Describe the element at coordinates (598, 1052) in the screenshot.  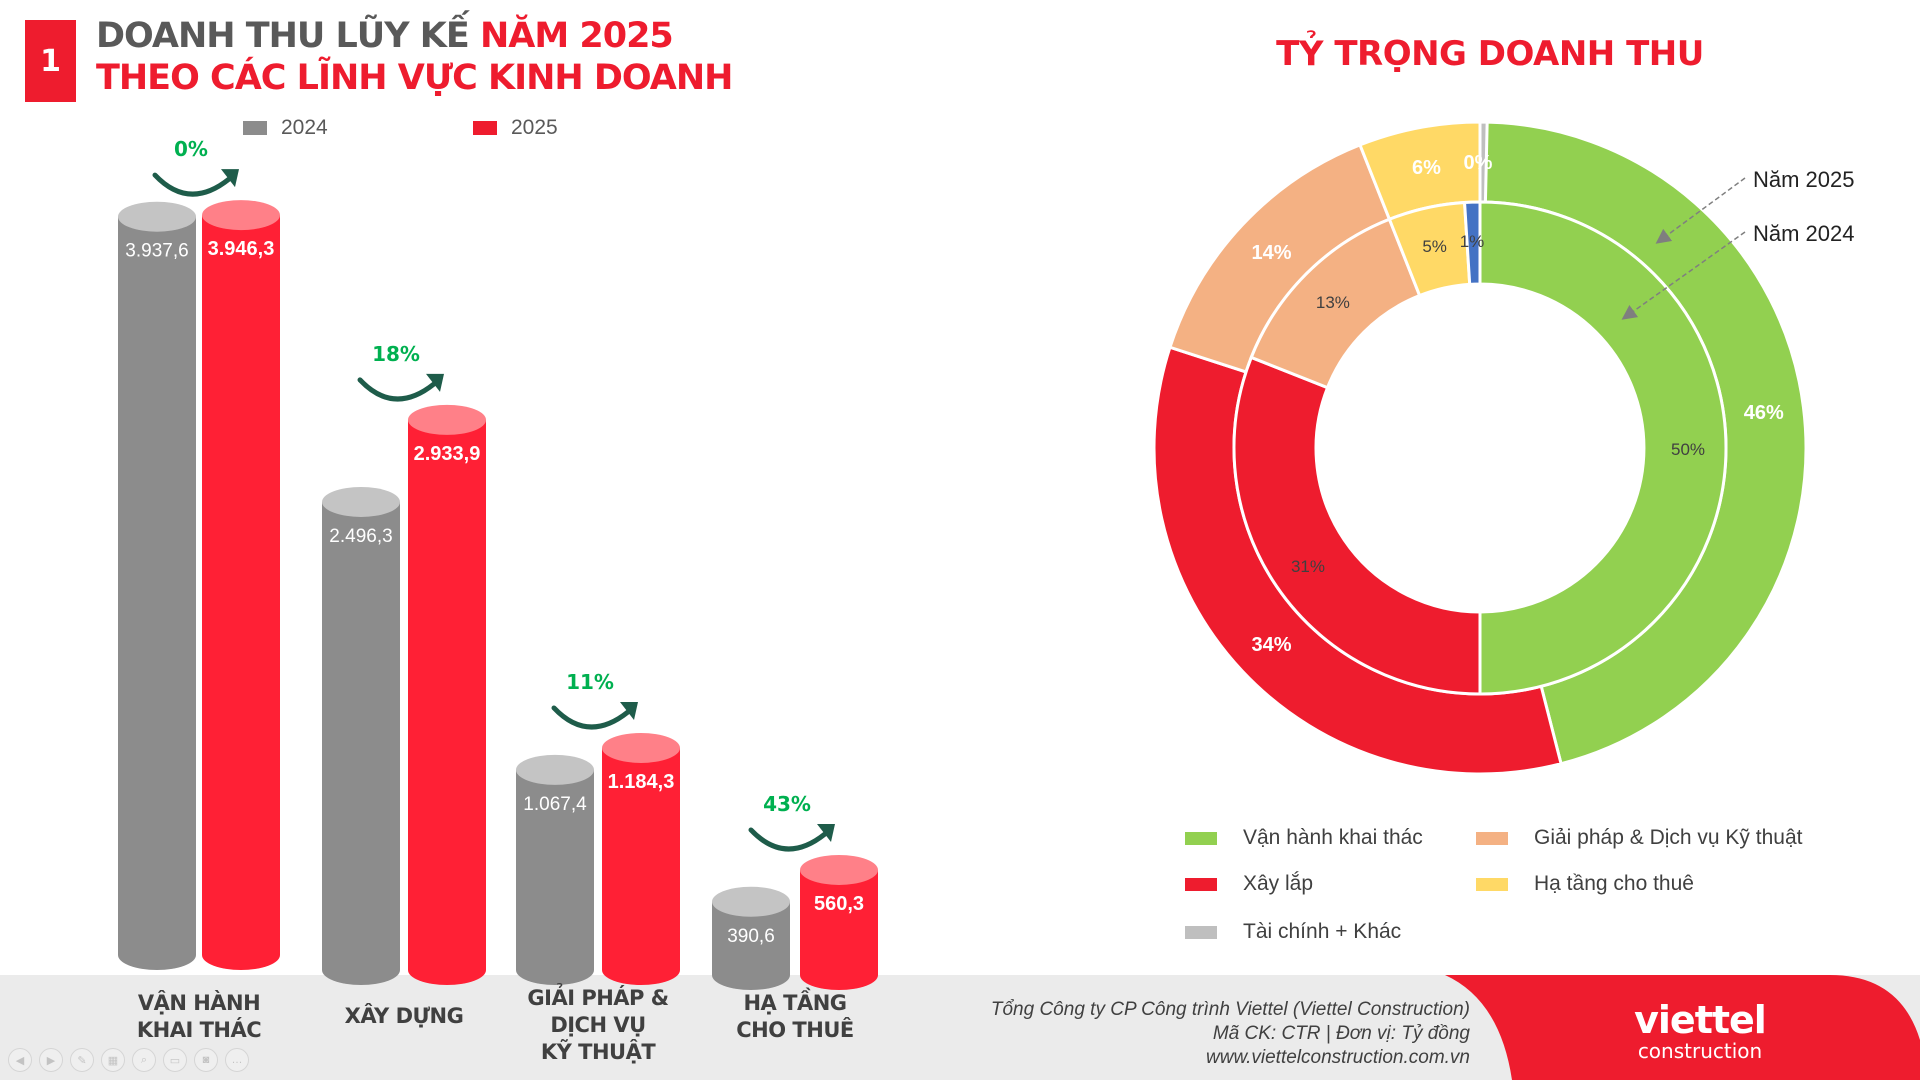
I see `category-label-line: KỸ THUẬT` at that location.